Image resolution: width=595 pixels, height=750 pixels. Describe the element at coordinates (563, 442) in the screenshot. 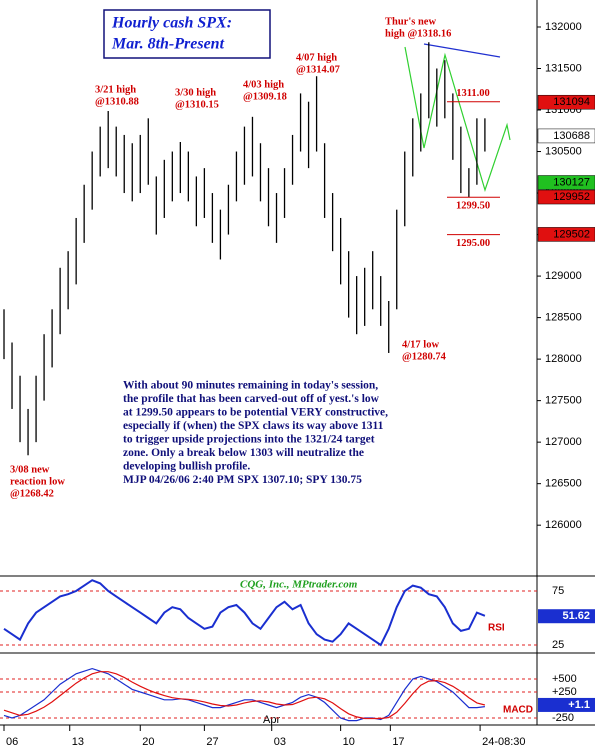

I see `y-tick-label: 127000` at that location.